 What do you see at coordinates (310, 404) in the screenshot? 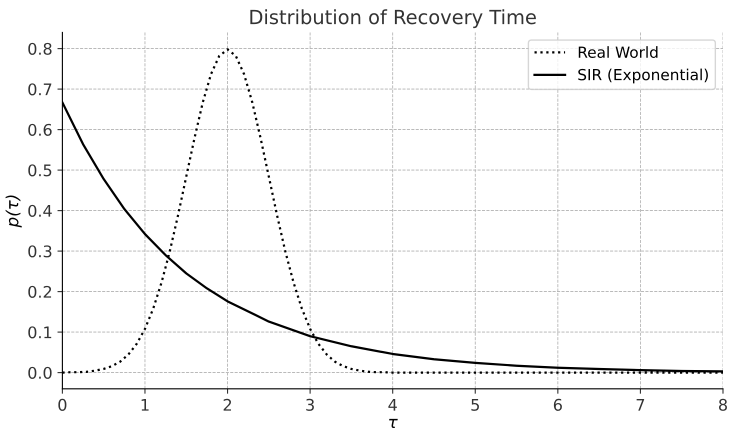
I see `x-tick-label: 3` at bounding box center [310, 404].